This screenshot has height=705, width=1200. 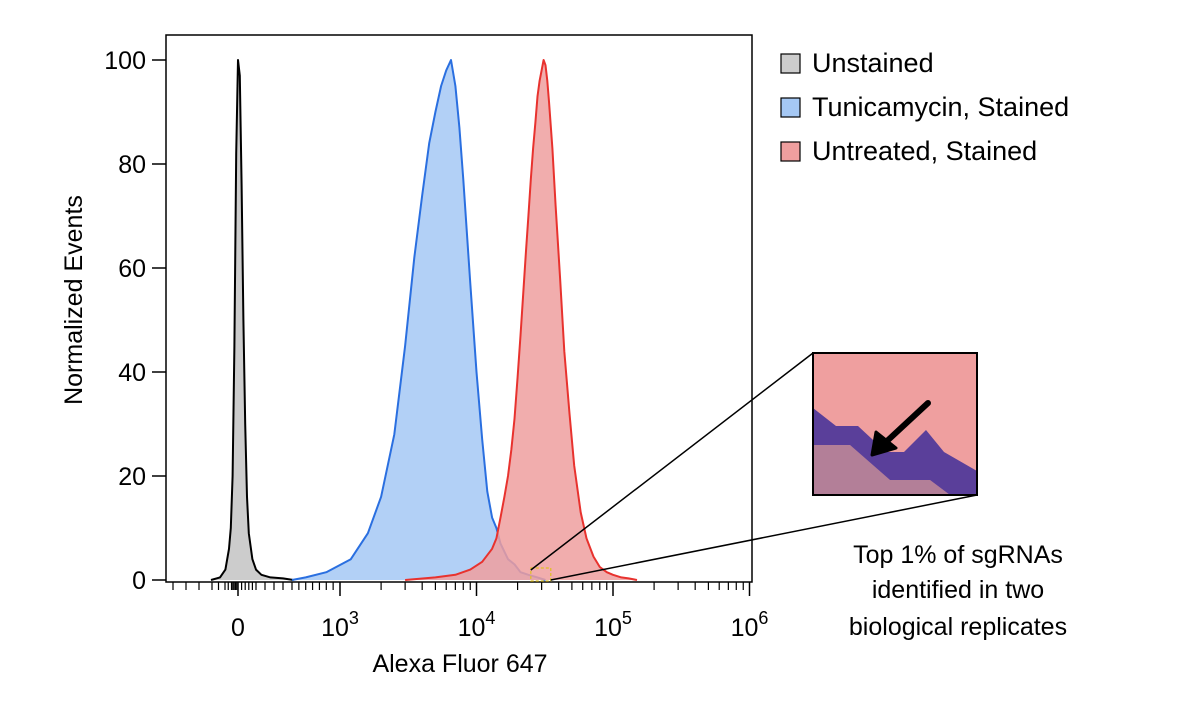 What do you see at coordinates (958, 590) in the screenshot?
I see `annotation-line-2: identified in two` at bounding box center [958, 590].